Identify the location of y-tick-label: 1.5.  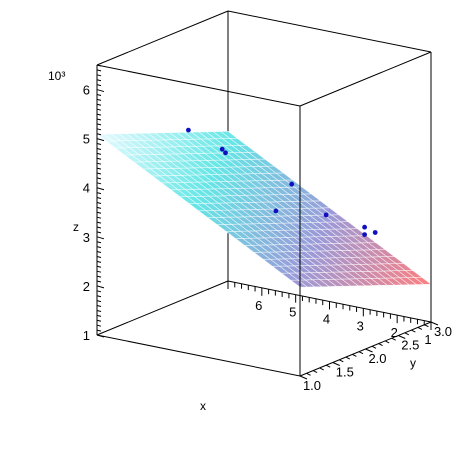
(345, 372).